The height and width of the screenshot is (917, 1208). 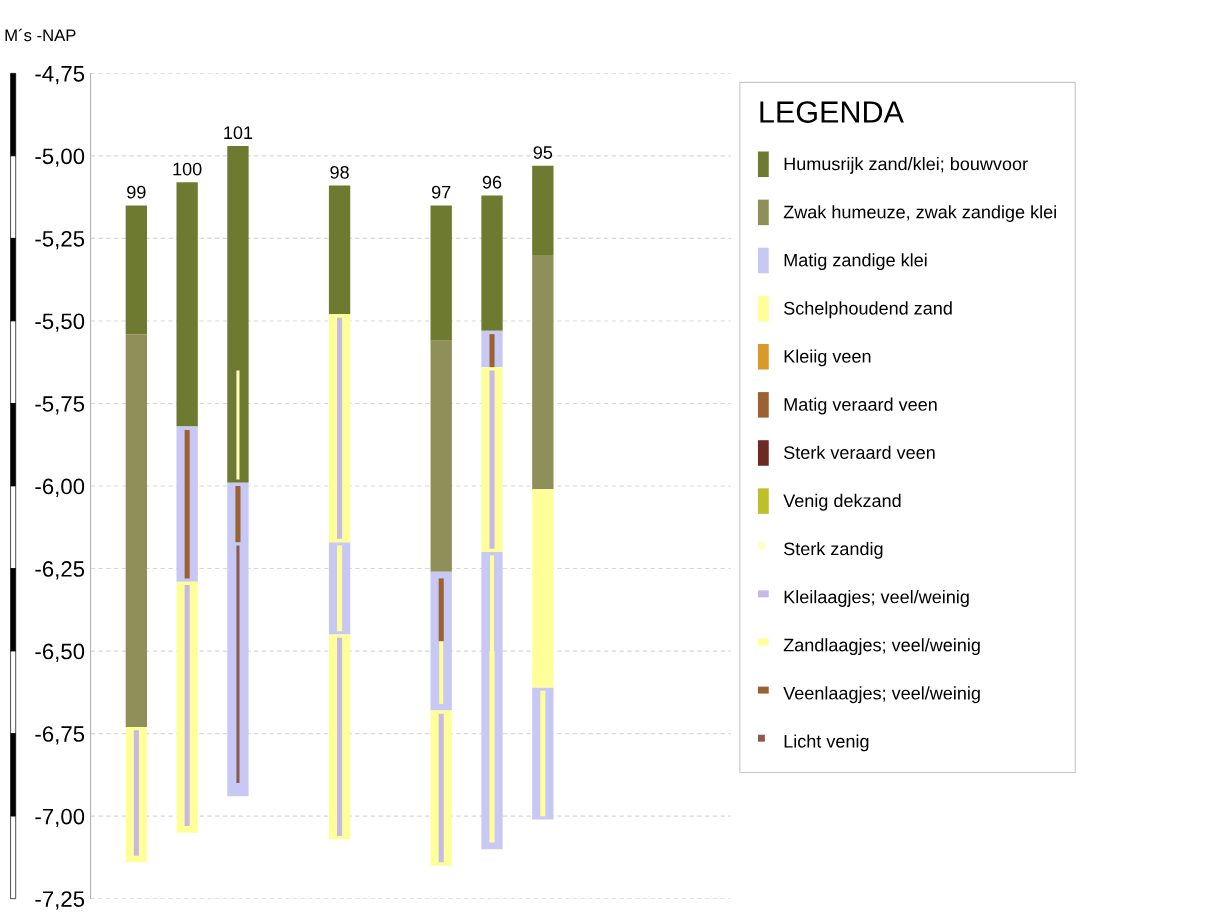 I want to click on legend-label: Licht venig, so click(x=826, y=743).